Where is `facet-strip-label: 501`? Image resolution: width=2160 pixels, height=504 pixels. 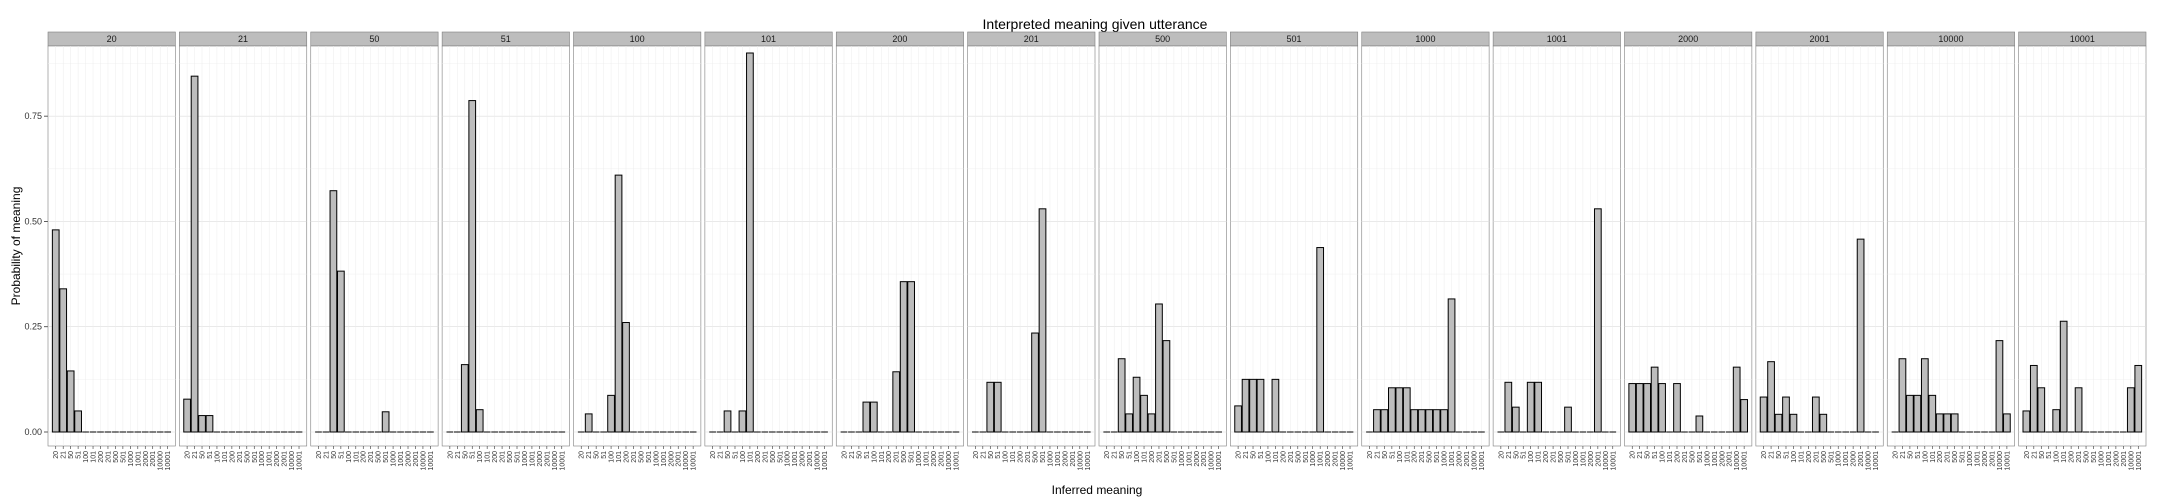
facet-strip-label: 501 is located at coordinates (1294, 39).